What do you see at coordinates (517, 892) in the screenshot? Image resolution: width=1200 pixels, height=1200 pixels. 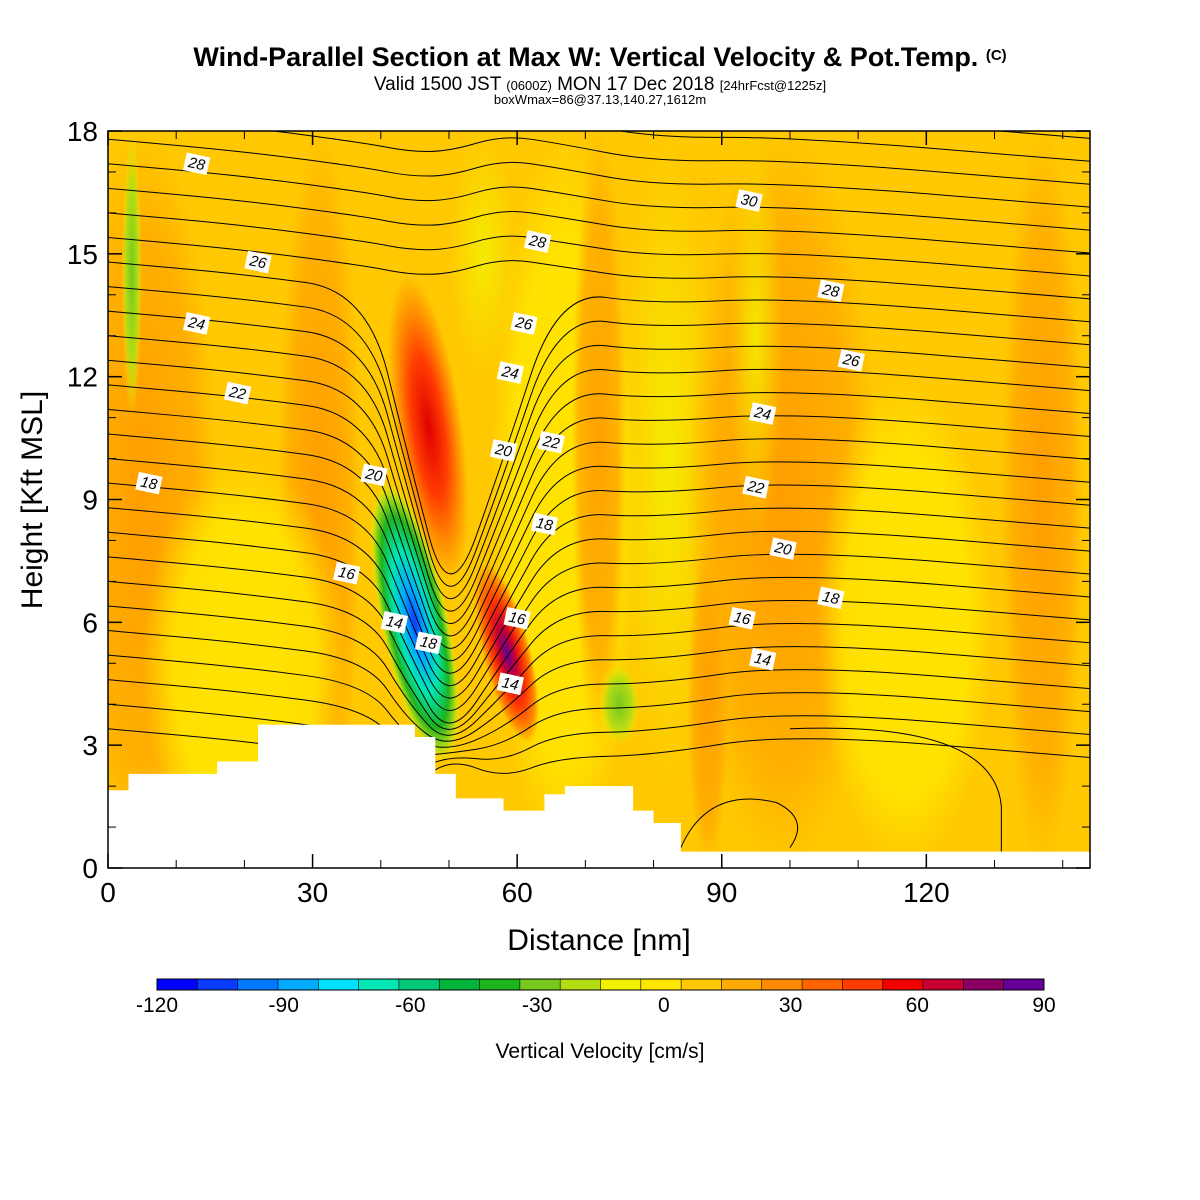 I see `x-tick-label: 60` at bounding box center [517, 892].